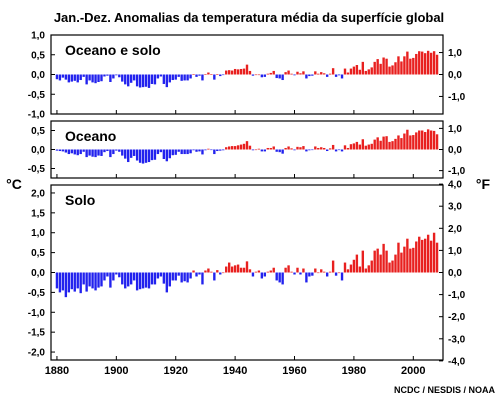 The height and width of the screenshot is (400, 500). Describe the element at coordinates (134, 152) in the screenshot. I see `bar-1-1906` at that location.